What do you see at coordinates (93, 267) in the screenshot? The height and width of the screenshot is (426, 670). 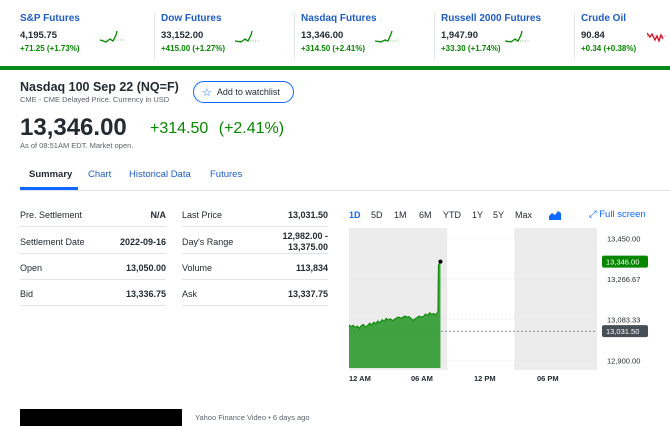 I see `table-row: Open 13,050.00` at bounding box center [93, 267].